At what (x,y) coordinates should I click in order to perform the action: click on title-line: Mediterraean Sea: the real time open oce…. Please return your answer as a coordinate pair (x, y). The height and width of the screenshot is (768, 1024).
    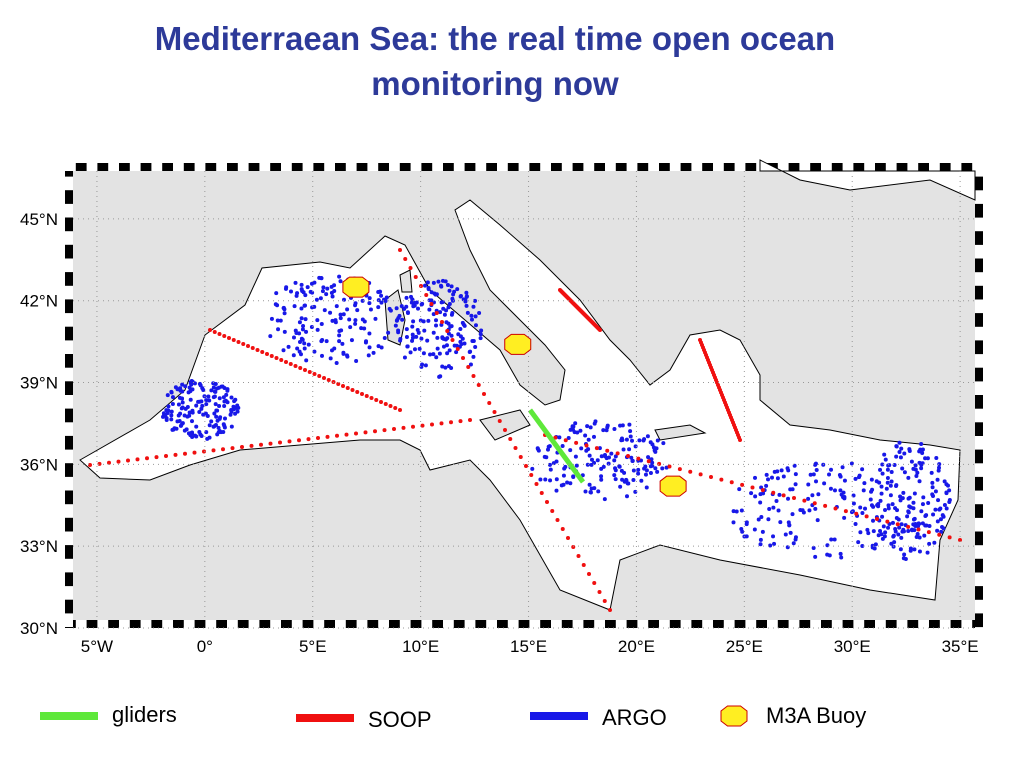
    Looking at the image, I should click on (495, 38).